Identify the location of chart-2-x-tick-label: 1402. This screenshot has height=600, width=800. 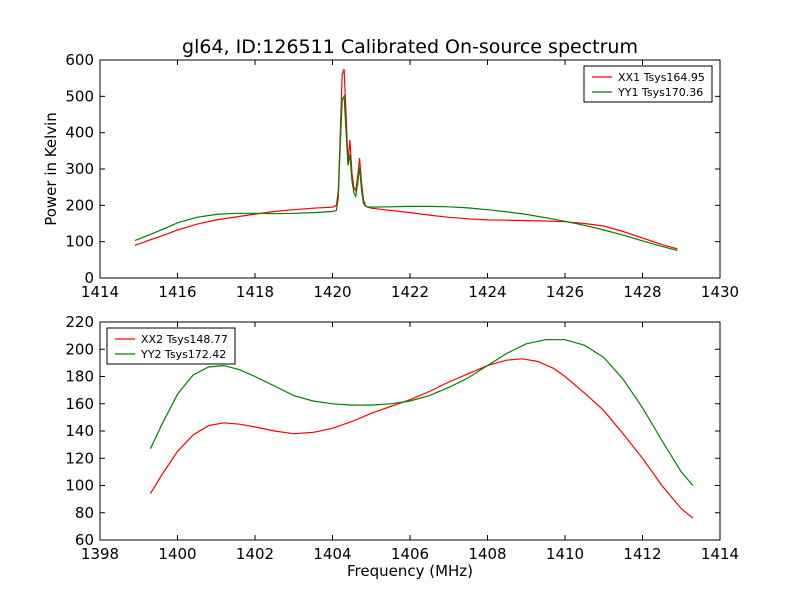
(255, 554).